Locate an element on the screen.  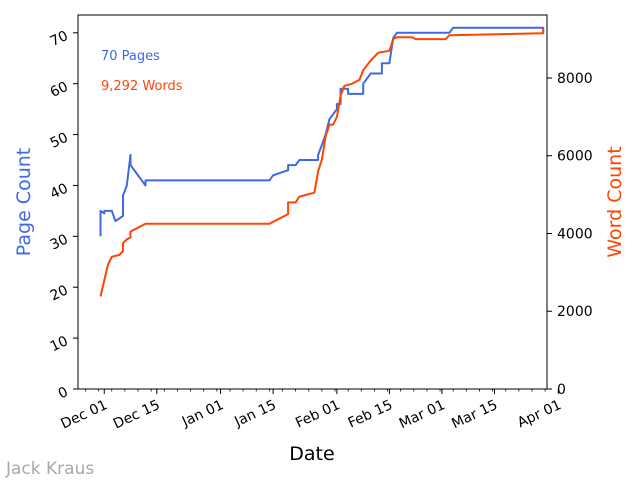
left-y-tick-label: 70 is located at coordinates (59, 39).